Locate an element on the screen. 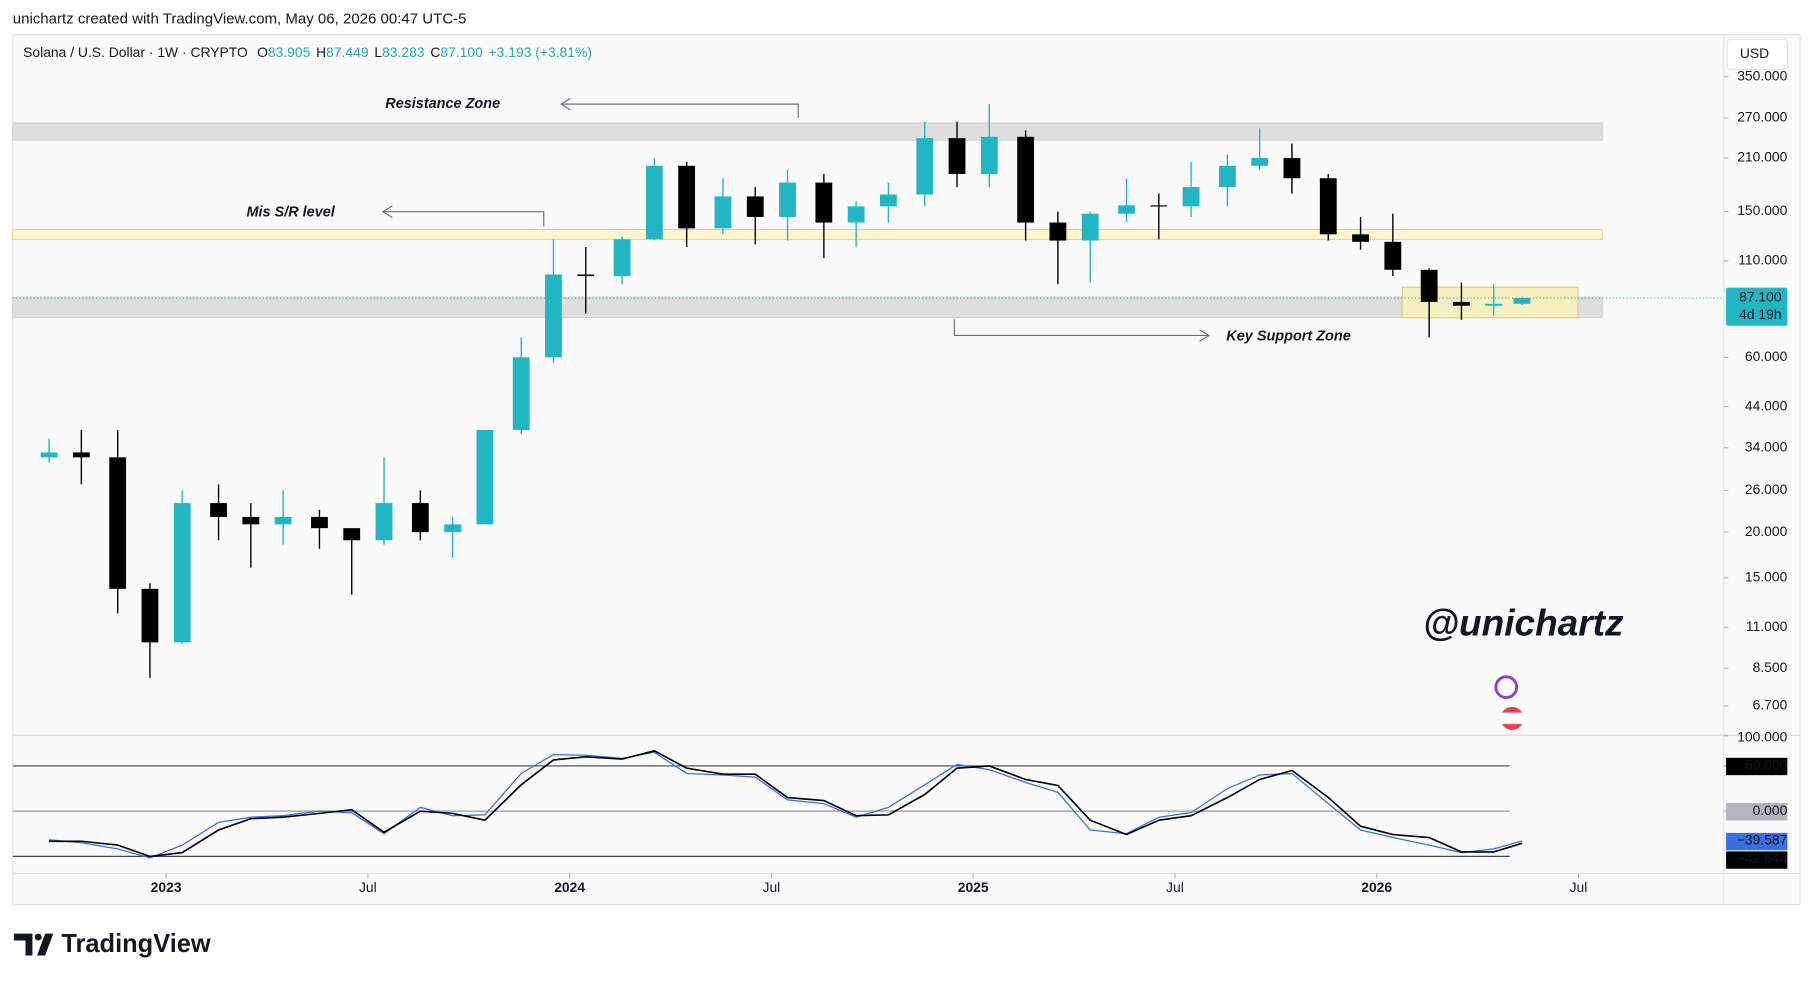 The height and width of the screenshot is (981, 1814). legend-value: 87.449 is located at coordinates (347, 52).